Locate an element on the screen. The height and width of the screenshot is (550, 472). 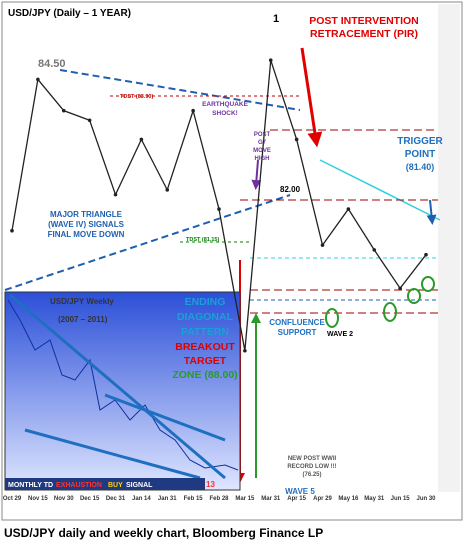
annotation: SIGNAL is located at coordinates (139, 485).